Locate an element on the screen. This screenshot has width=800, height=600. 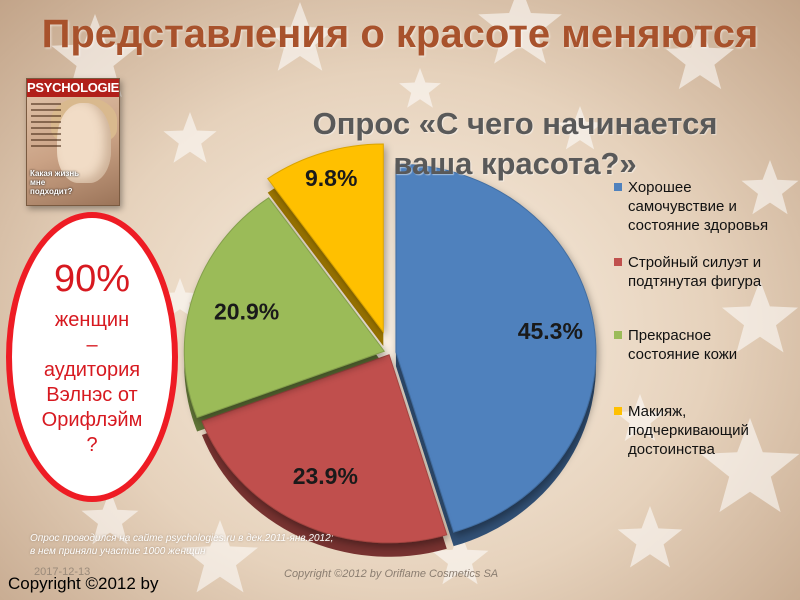
legend-item-skin: Прекрасное состояние кожи is located at coordinates (707, 345).